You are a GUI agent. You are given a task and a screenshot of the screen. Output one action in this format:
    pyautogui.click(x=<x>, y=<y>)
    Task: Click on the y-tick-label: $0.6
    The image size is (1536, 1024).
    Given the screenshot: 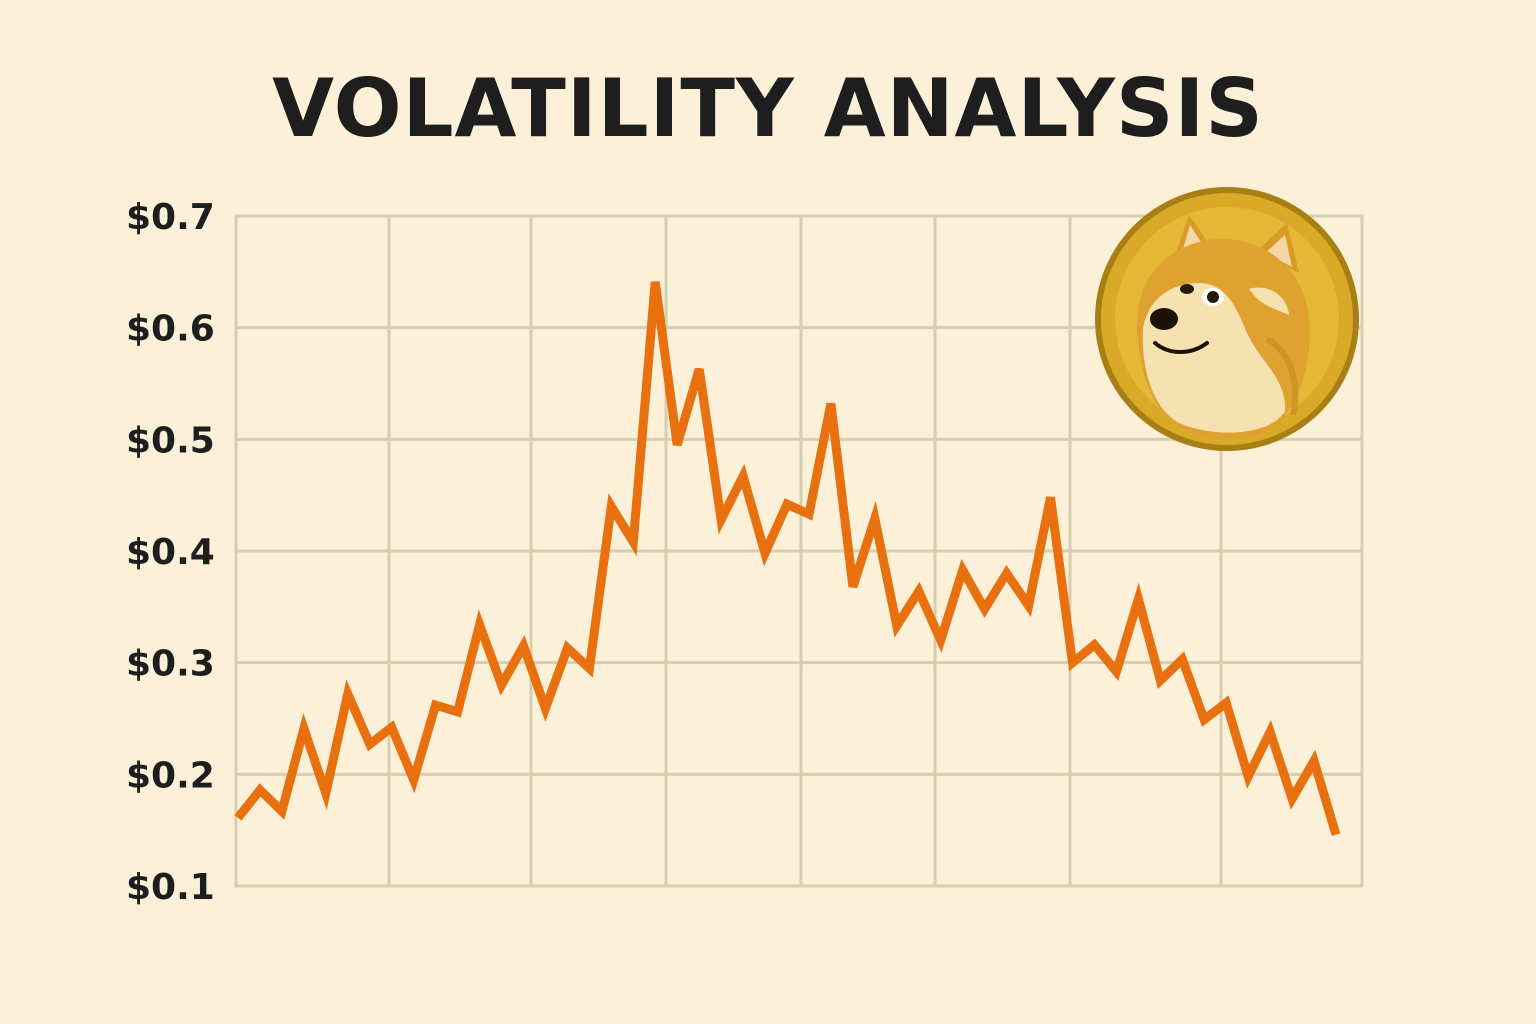 What is the action you would take?
    pyautogui.click(x=170, y=329)
    